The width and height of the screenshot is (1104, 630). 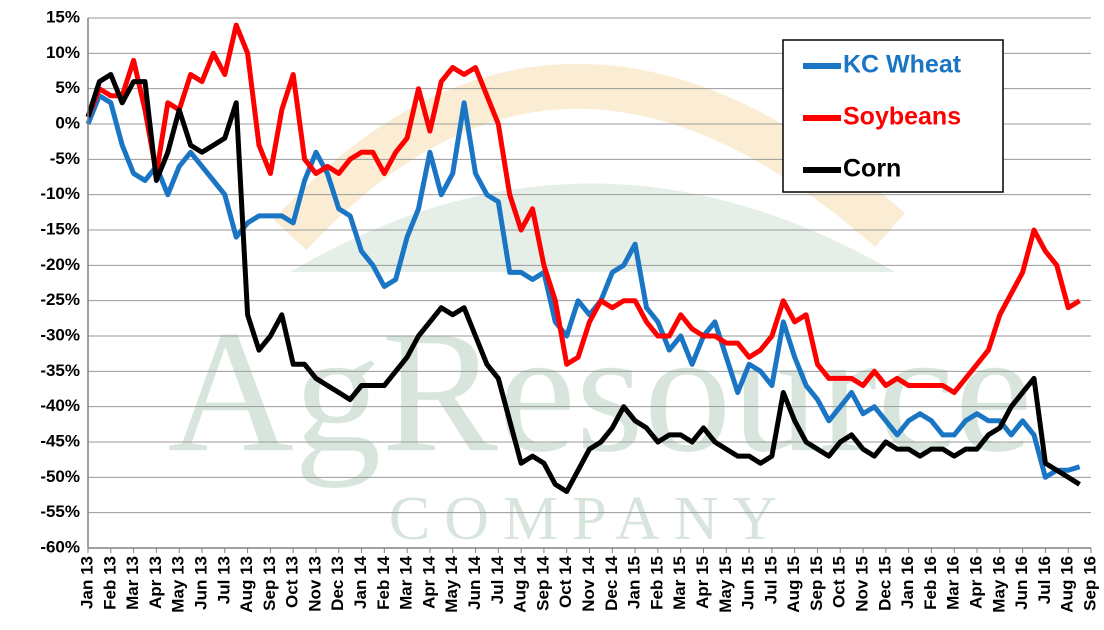 What do you see at coordinates (451, 583) in the screenshot?
I see `x-tick-label: May 14` at bounding box center [451, 583].